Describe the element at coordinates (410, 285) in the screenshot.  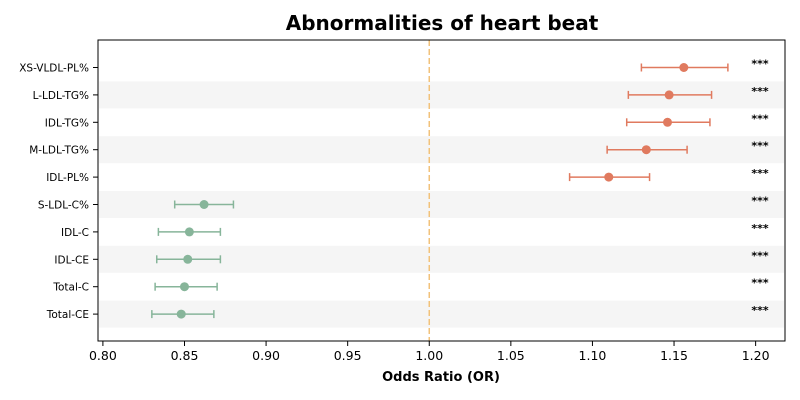
I see `forest-row: Total-C ***` at that location.